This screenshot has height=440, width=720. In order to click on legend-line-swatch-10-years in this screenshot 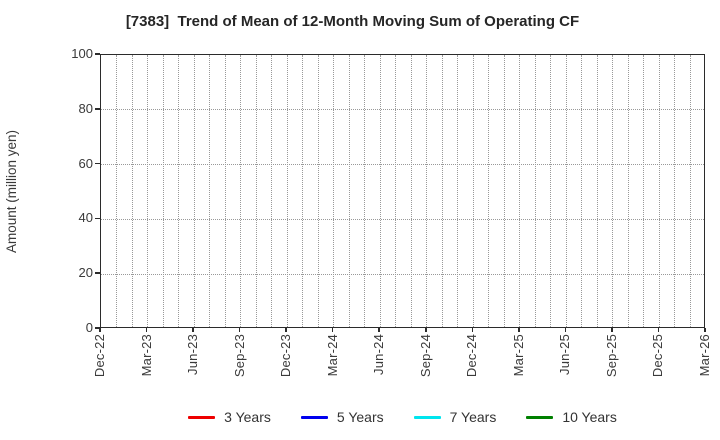, I will do `click(540, 417)`.